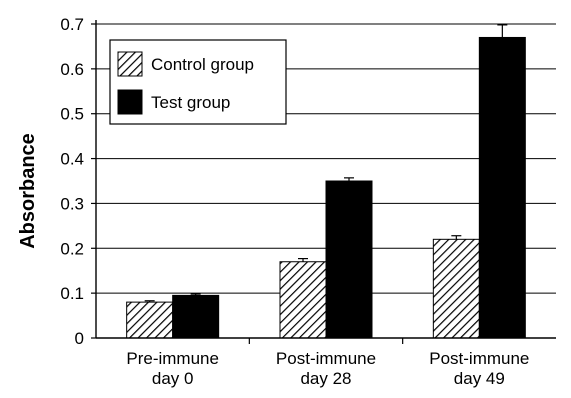 The image size is (571, 398). What do you see at coordinates (79, 338) in the screenshot?
I see `y-tick-label: 0` at bounding box center [79, 338].